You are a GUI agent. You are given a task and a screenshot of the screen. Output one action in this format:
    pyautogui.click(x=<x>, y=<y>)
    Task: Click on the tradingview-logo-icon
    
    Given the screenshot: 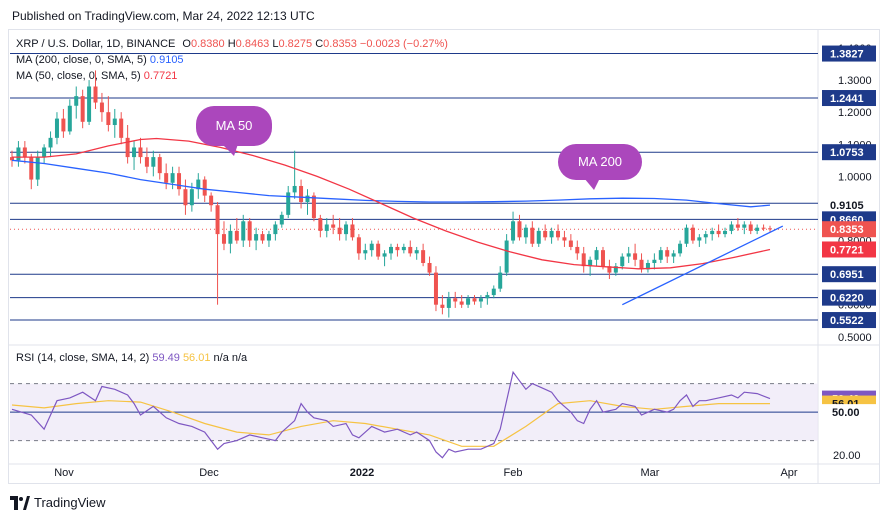 What is the action you would take?
    pyautogui.click(x=20, y=502)
    